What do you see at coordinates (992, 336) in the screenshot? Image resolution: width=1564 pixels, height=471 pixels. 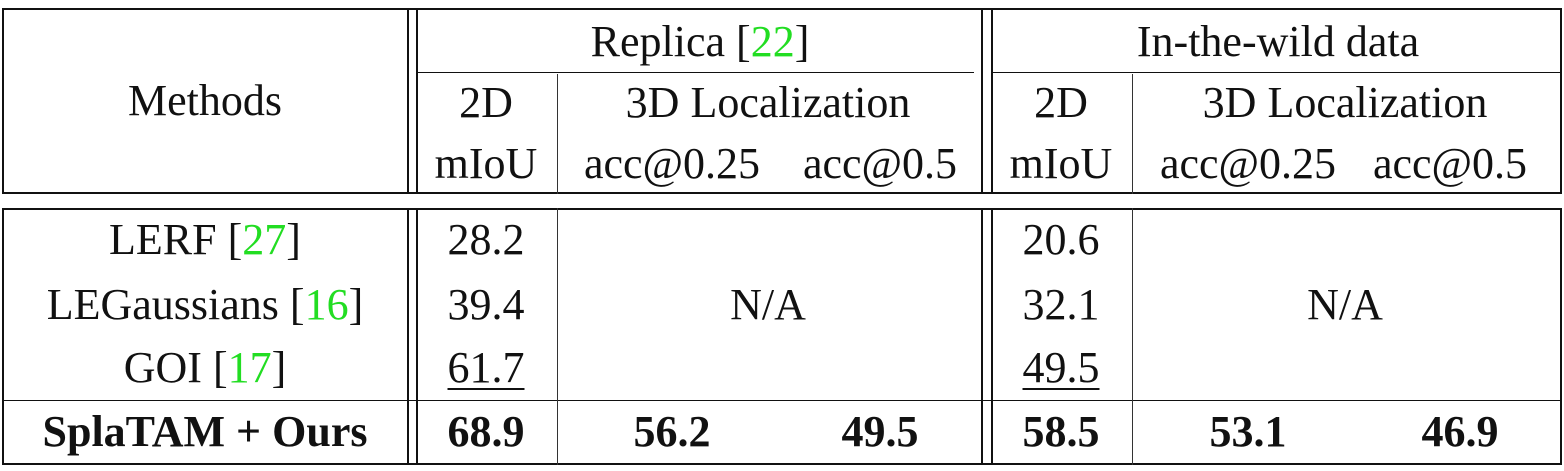 I see `body-double-rule-2b` at bounding box center [992, 336].